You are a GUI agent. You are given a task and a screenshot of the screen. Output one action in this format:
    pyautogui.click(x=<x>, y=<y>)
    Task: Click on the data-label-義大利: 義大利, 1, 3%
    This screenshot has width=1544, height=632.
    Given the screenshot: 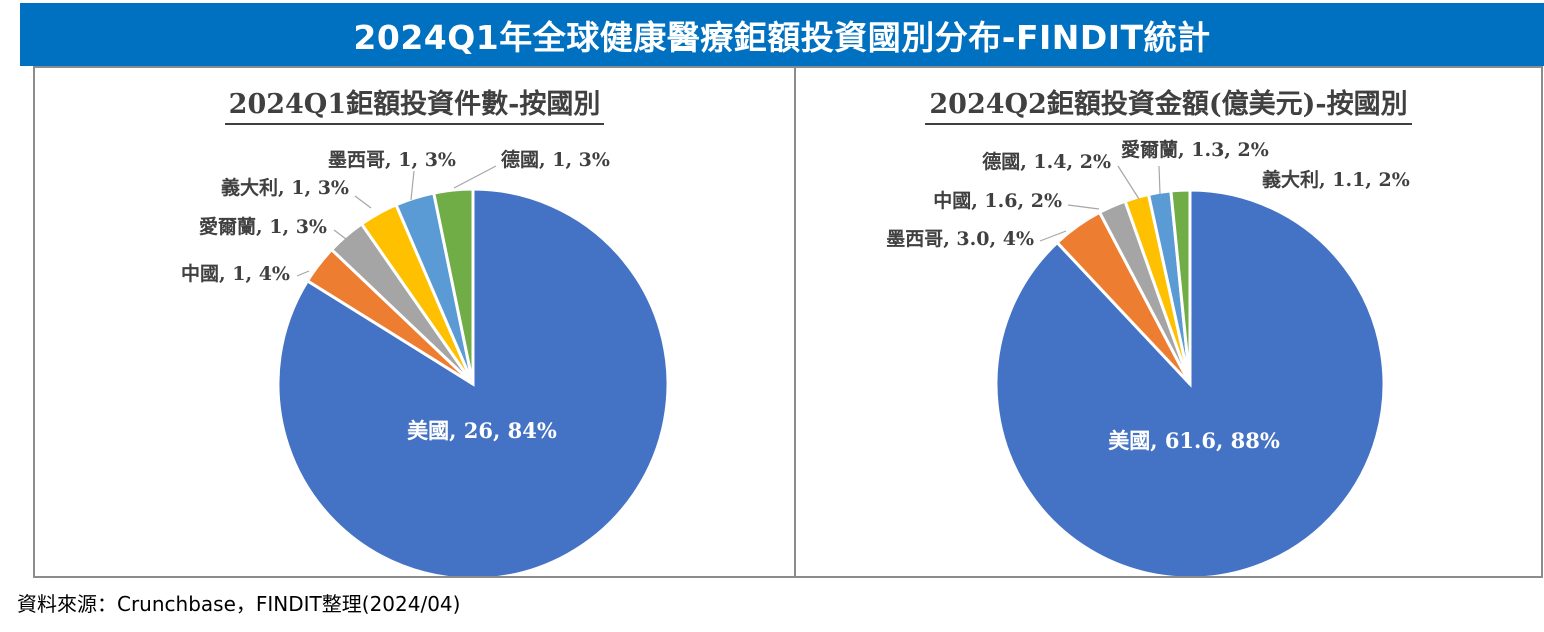 What is the action you would take?
    pyautogui.click(x=285, y=187)
    